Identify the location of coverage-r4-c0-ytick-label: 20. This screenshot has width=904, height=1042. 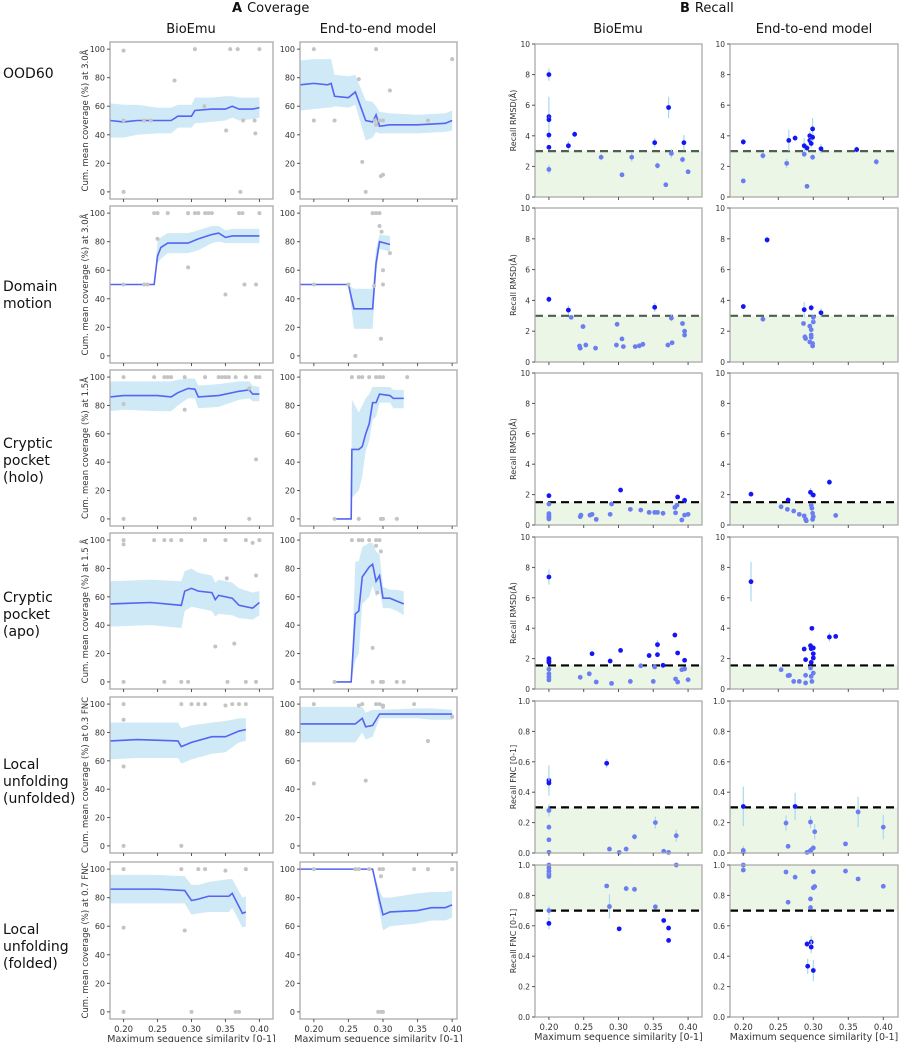
(100, 818).